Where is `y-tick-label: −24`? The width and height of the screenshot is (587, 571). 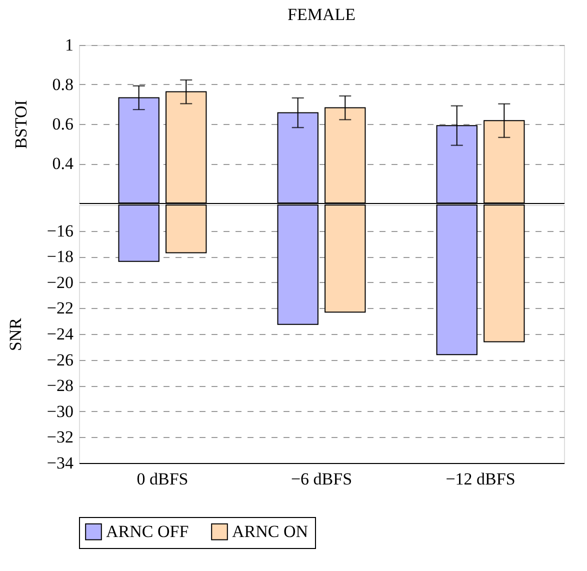
y-tick-label: −24 is located at coordinates (60, 334).